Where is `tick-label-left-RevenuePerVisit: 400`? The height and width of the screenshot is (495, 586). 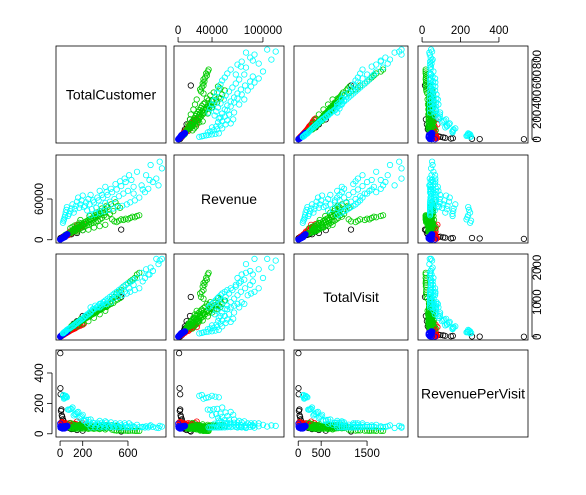 tick-label-left-RevenuePerVisit: 400 is located at coordinates (40, 372).